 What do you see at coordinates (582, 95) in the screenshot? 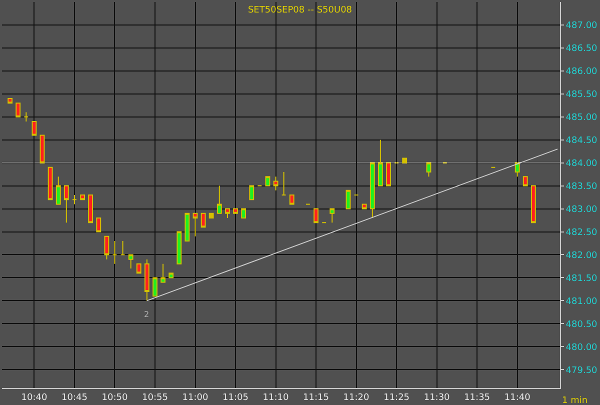
I see `y-tick-label: 485.50` at bounding box center [582, 95].